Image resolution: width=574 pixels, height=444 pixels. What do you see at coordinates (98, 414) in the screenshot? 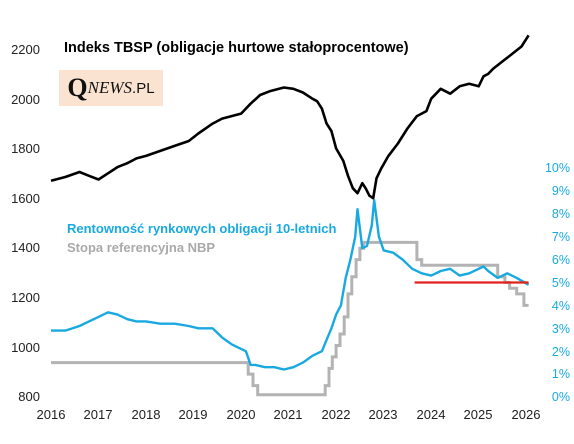
I see `x-tick-label: 2017` at bounding box center [98, 414].